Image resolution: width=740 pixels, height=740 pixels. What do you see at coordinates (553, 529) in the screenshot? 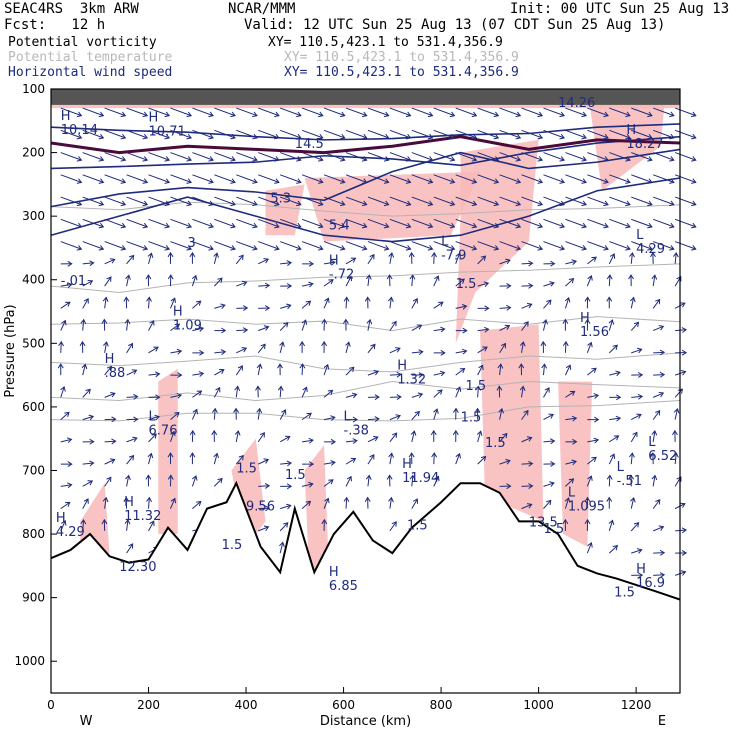
I see `contour-label: 1.5` at bounding box center [553, 529].